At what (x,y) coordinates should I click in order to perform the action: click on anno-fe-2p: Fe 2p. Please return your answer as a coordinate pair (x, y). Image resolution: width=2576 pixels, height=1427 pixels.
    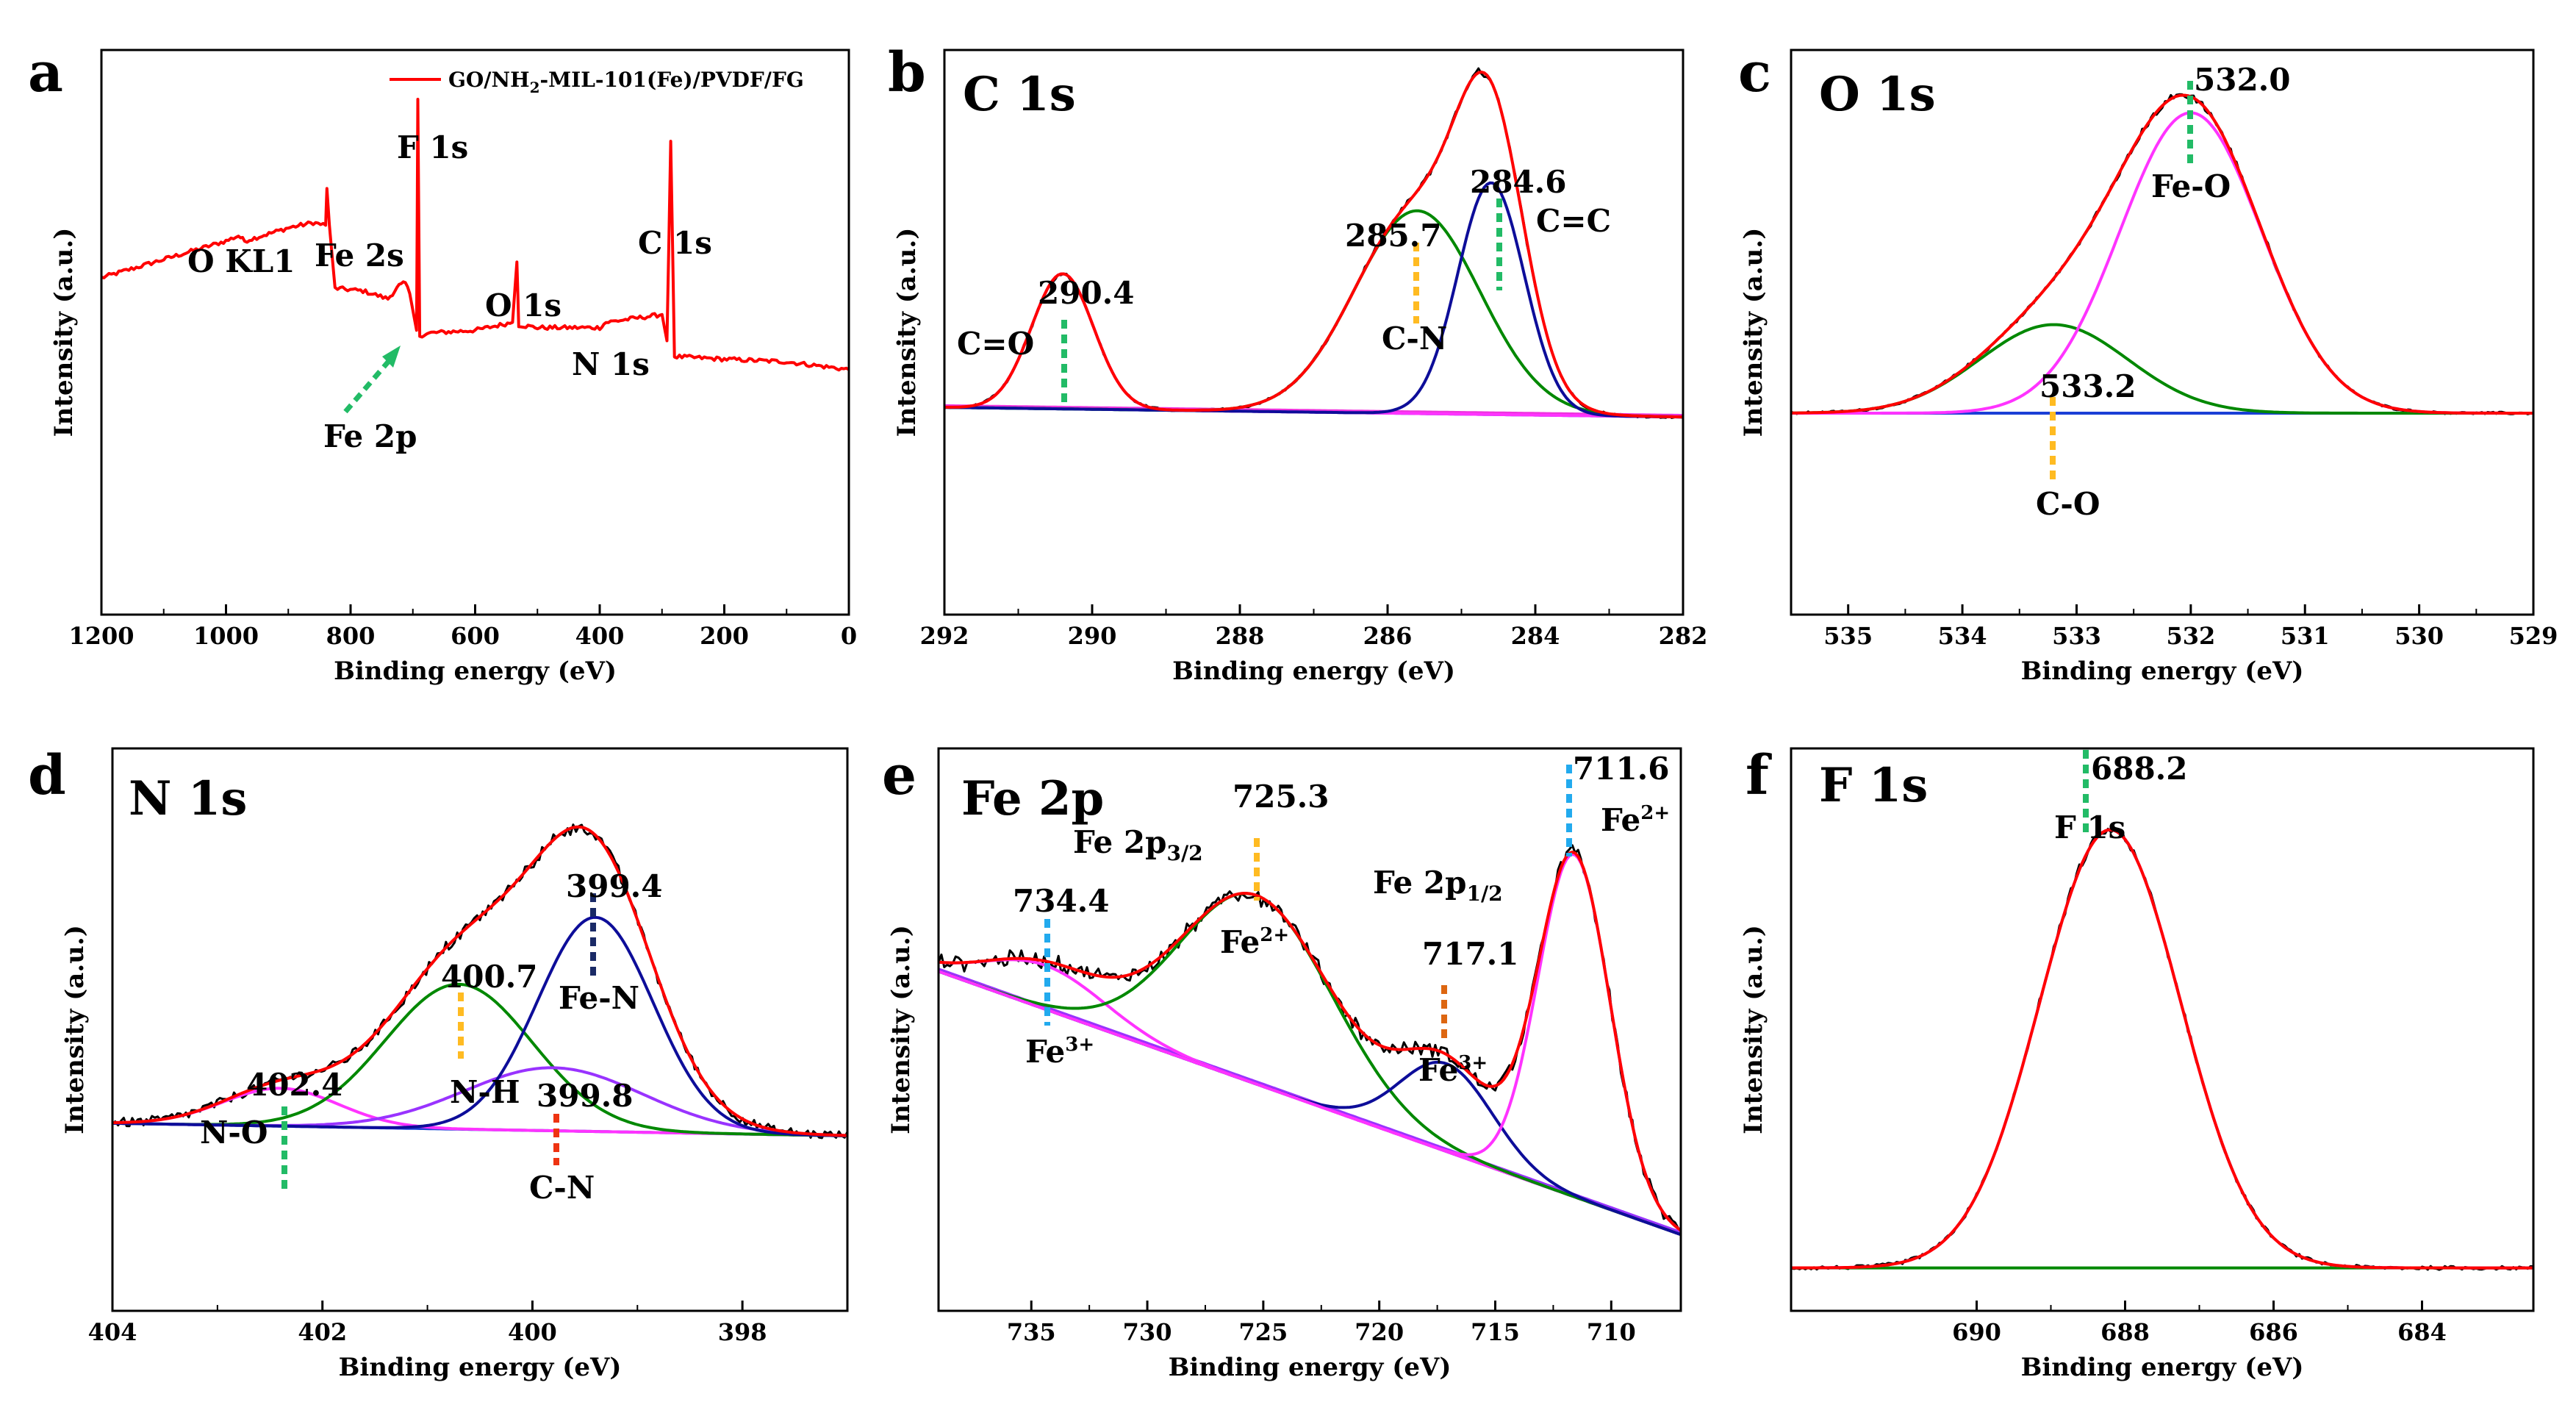
    Looking at the image, I should click on (370, 436).